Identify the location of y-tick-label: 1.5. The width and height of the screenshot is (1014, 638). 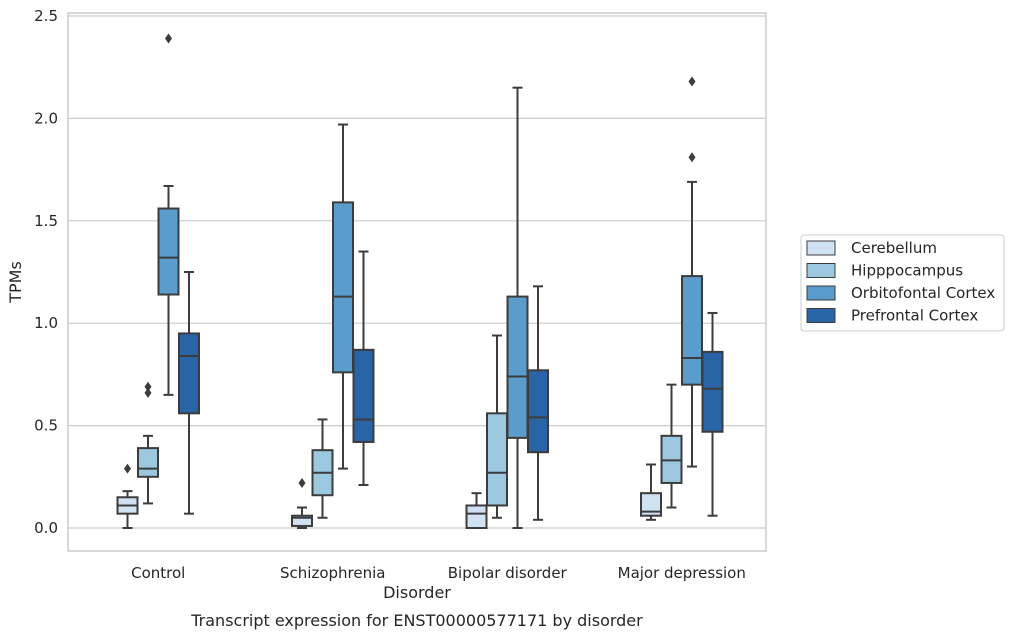
(46, 221).